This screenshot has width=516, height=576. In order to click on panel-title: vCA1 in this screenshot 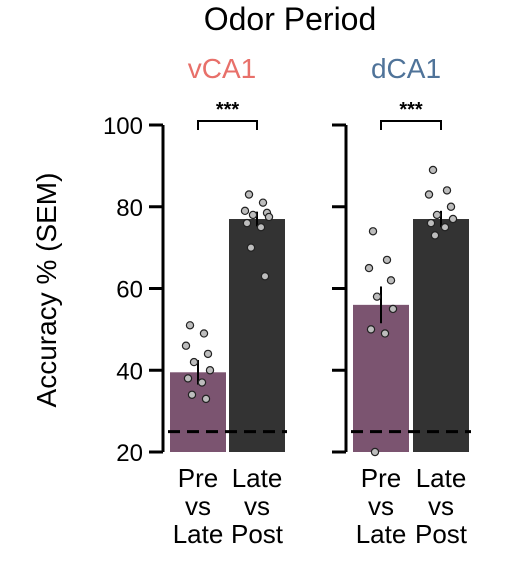, I will do `click(222, 68)`.